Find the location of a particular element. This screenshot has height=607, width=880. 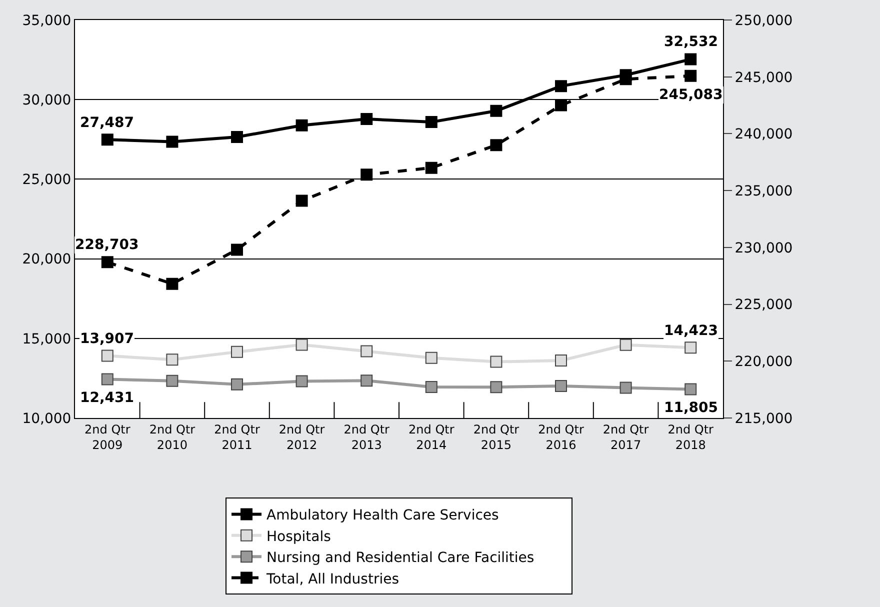

data-label: 11,805 is located at coordinates (691, 408).